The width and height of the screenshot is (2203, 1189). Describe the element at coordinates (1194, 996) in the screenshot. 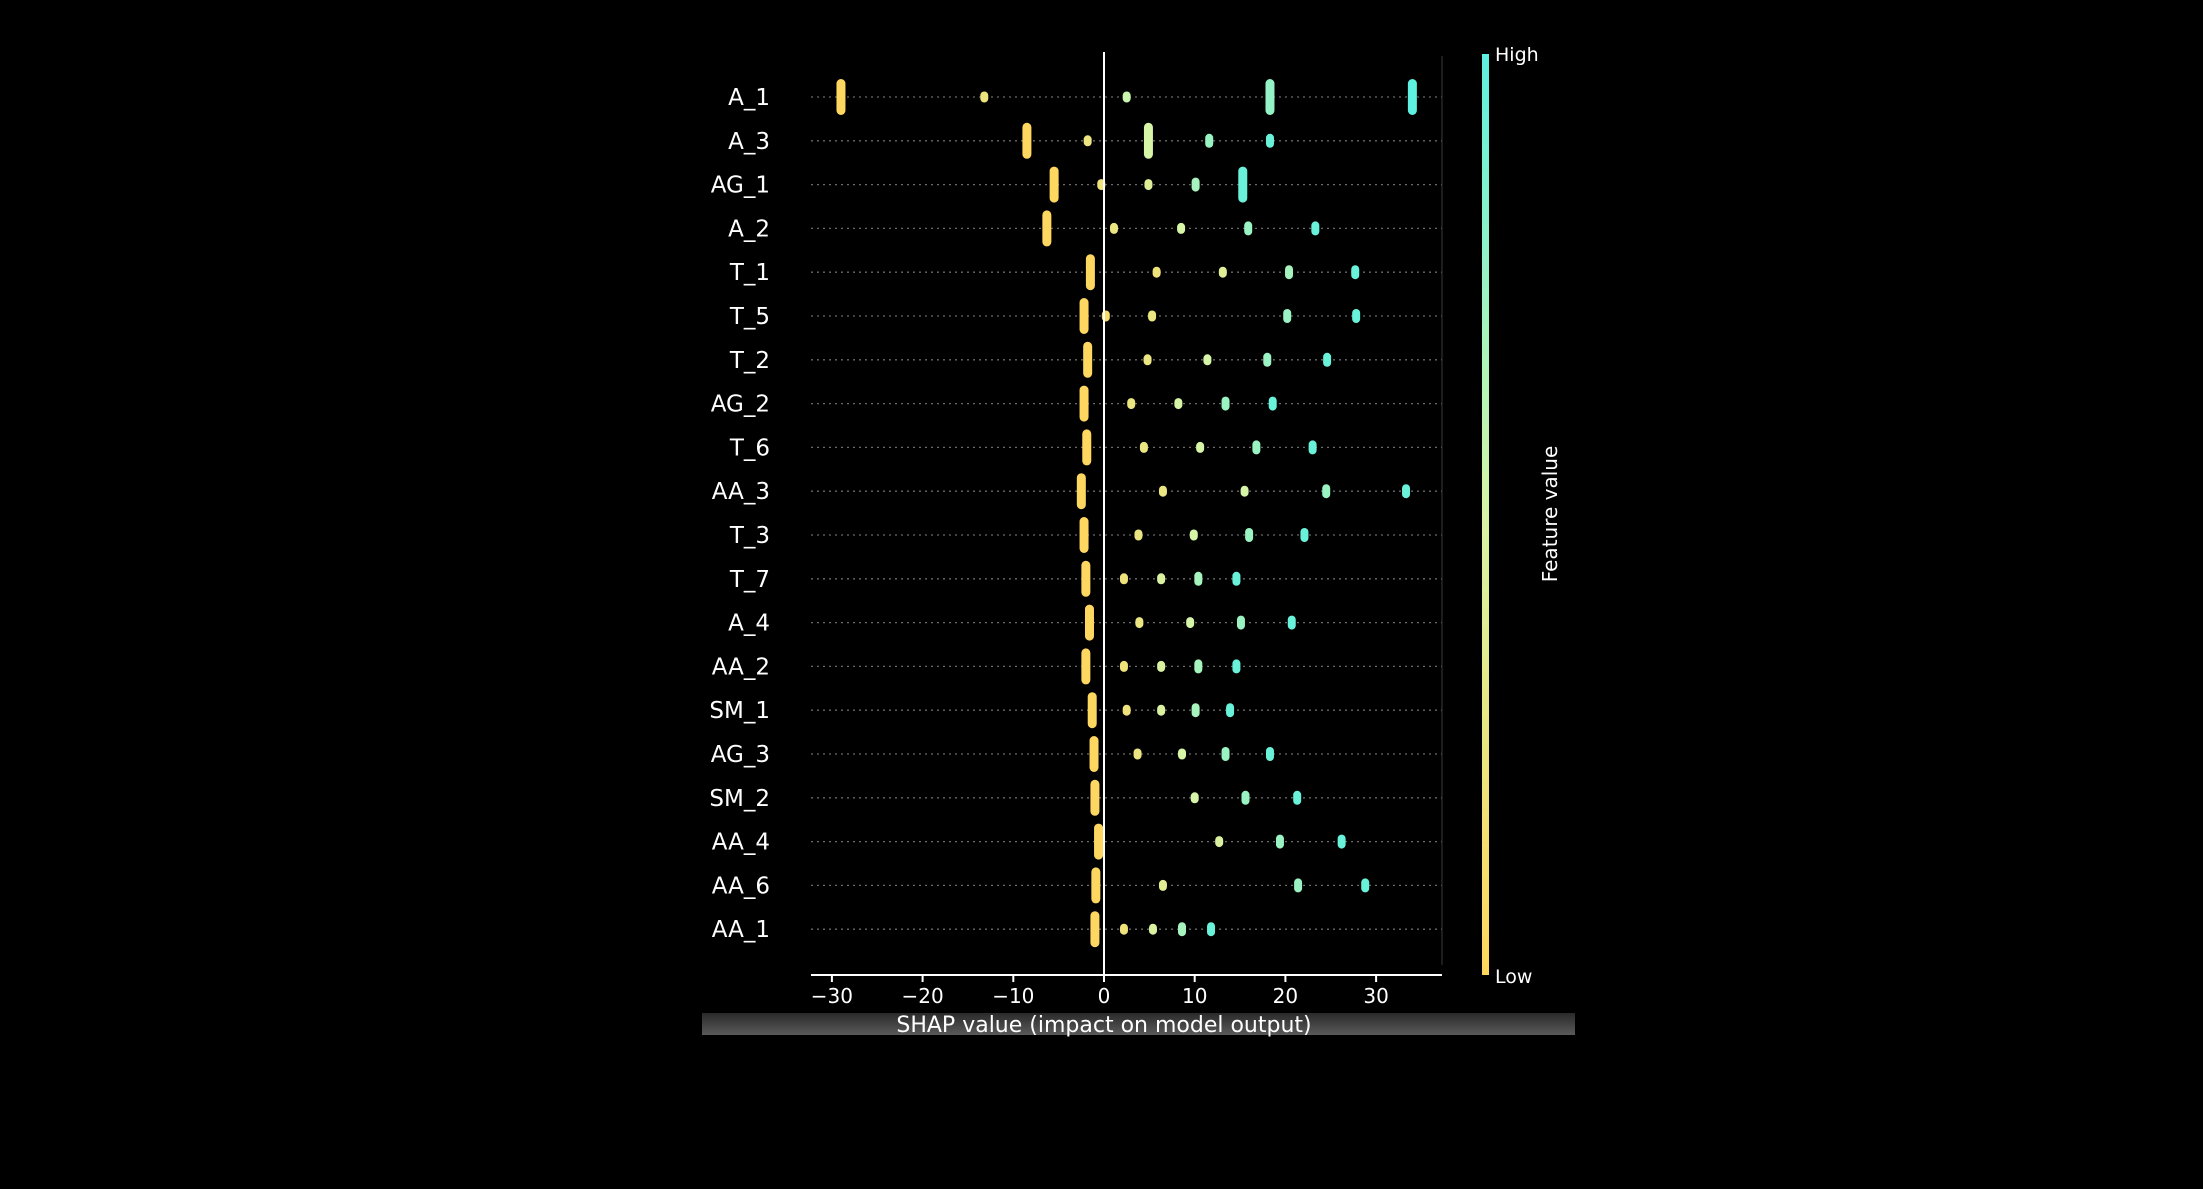

I see `x-tick-label: 10` at that location.